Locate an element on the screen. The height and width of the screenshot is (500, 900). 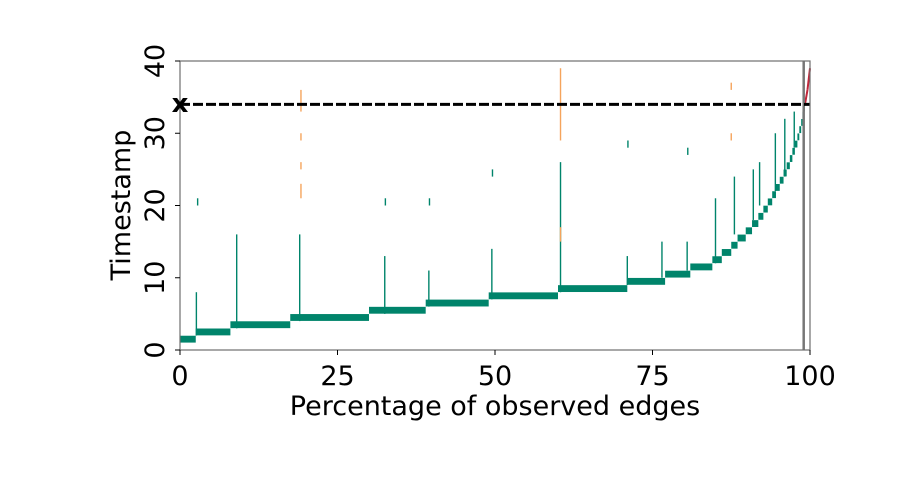
x-tick-label: 100 is located at coordinates (810, 376).